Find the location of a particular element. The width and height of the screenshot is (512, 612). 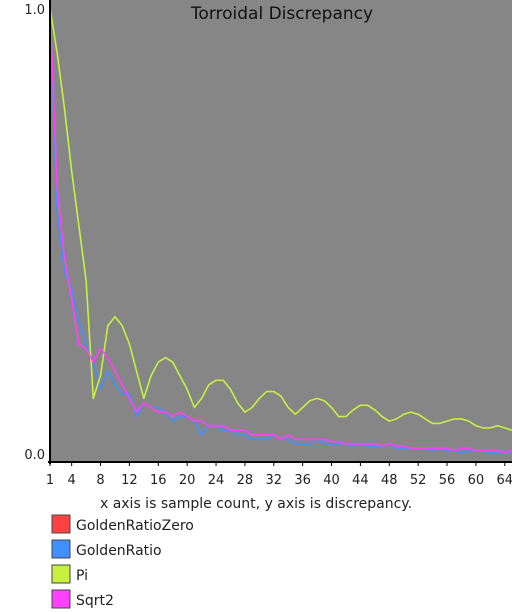

legend-item: GoldenRatioZero is located at coordinates (122, 524).